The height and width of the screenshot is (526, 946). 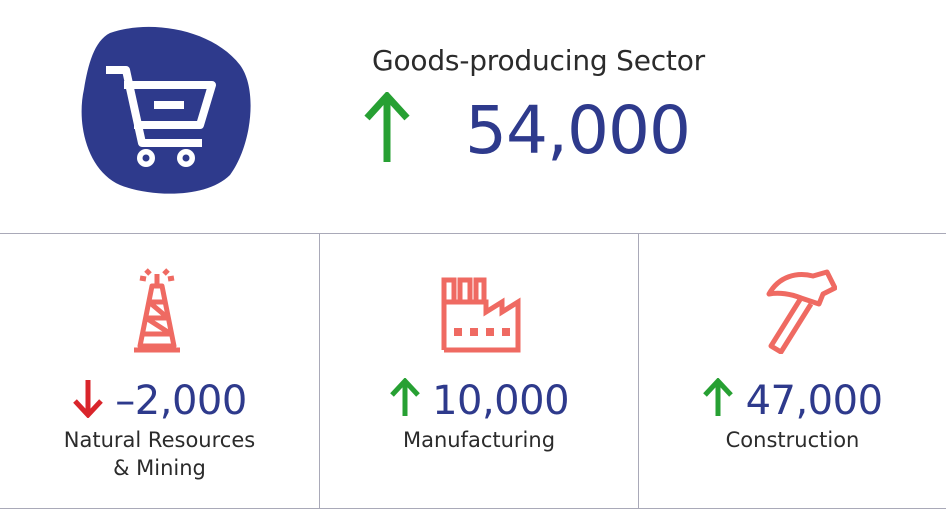 What do you see at coordinates (181, 401) in the screenshot?
I see `category-value: –2,000` at bounding box center [181, 401].